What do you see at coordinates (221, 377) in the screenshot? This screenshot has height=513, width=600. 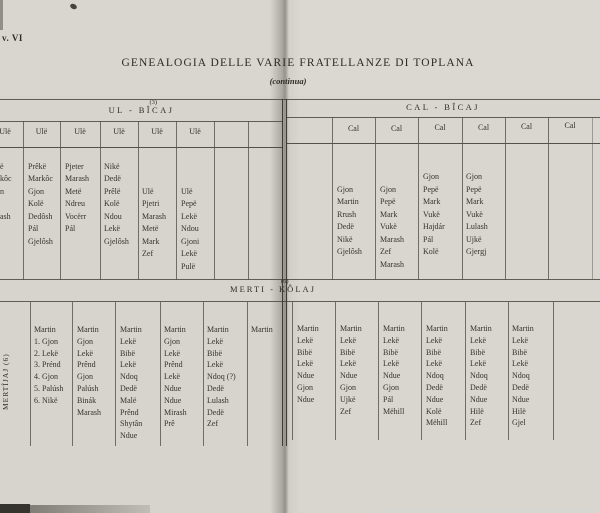 I see `person-name: Ndoq (?)` at bounding box center [221, 377].